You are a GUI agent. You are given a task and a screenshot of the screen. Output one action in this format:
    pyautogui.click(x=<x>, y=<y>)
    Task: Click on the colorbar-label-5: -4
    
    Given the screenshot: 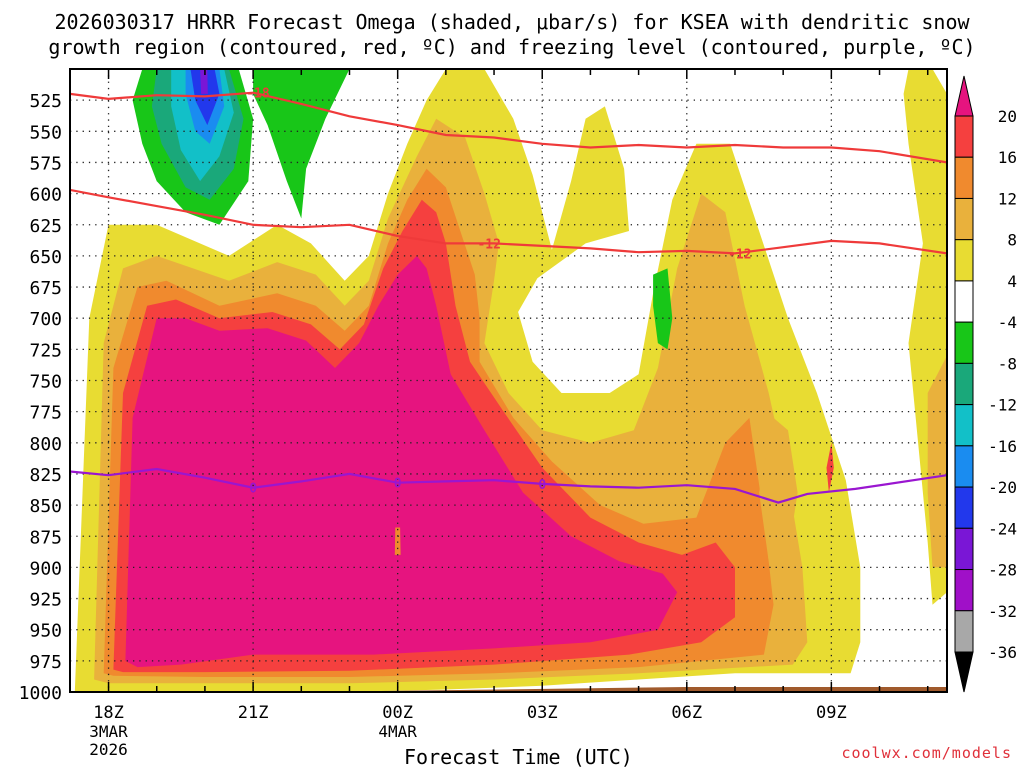 What is the action you would take?
    pyautogui.click(x=1007, y=322)
    